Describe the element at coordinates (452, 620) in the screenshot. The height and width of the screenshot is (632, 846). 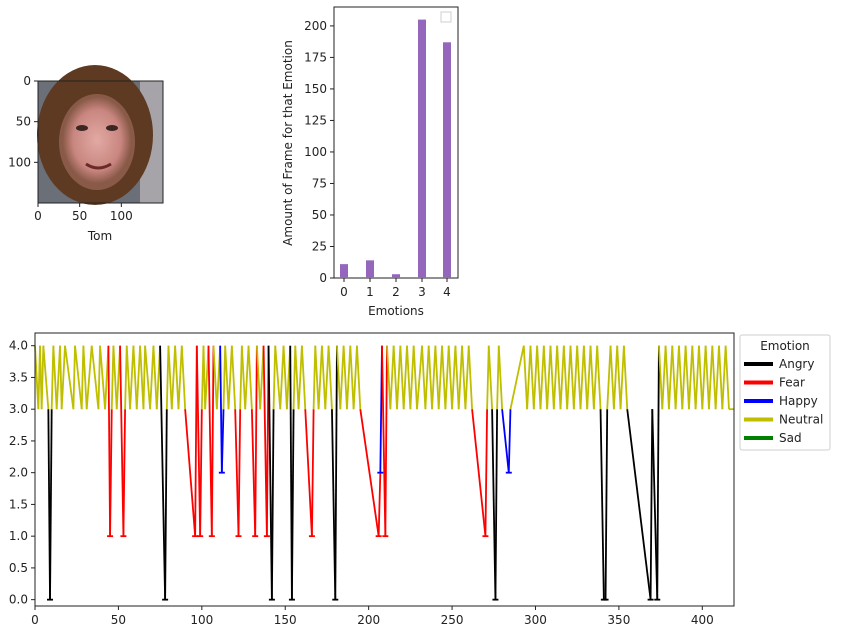
I see `timeline-xtick-label: 250` at that location.